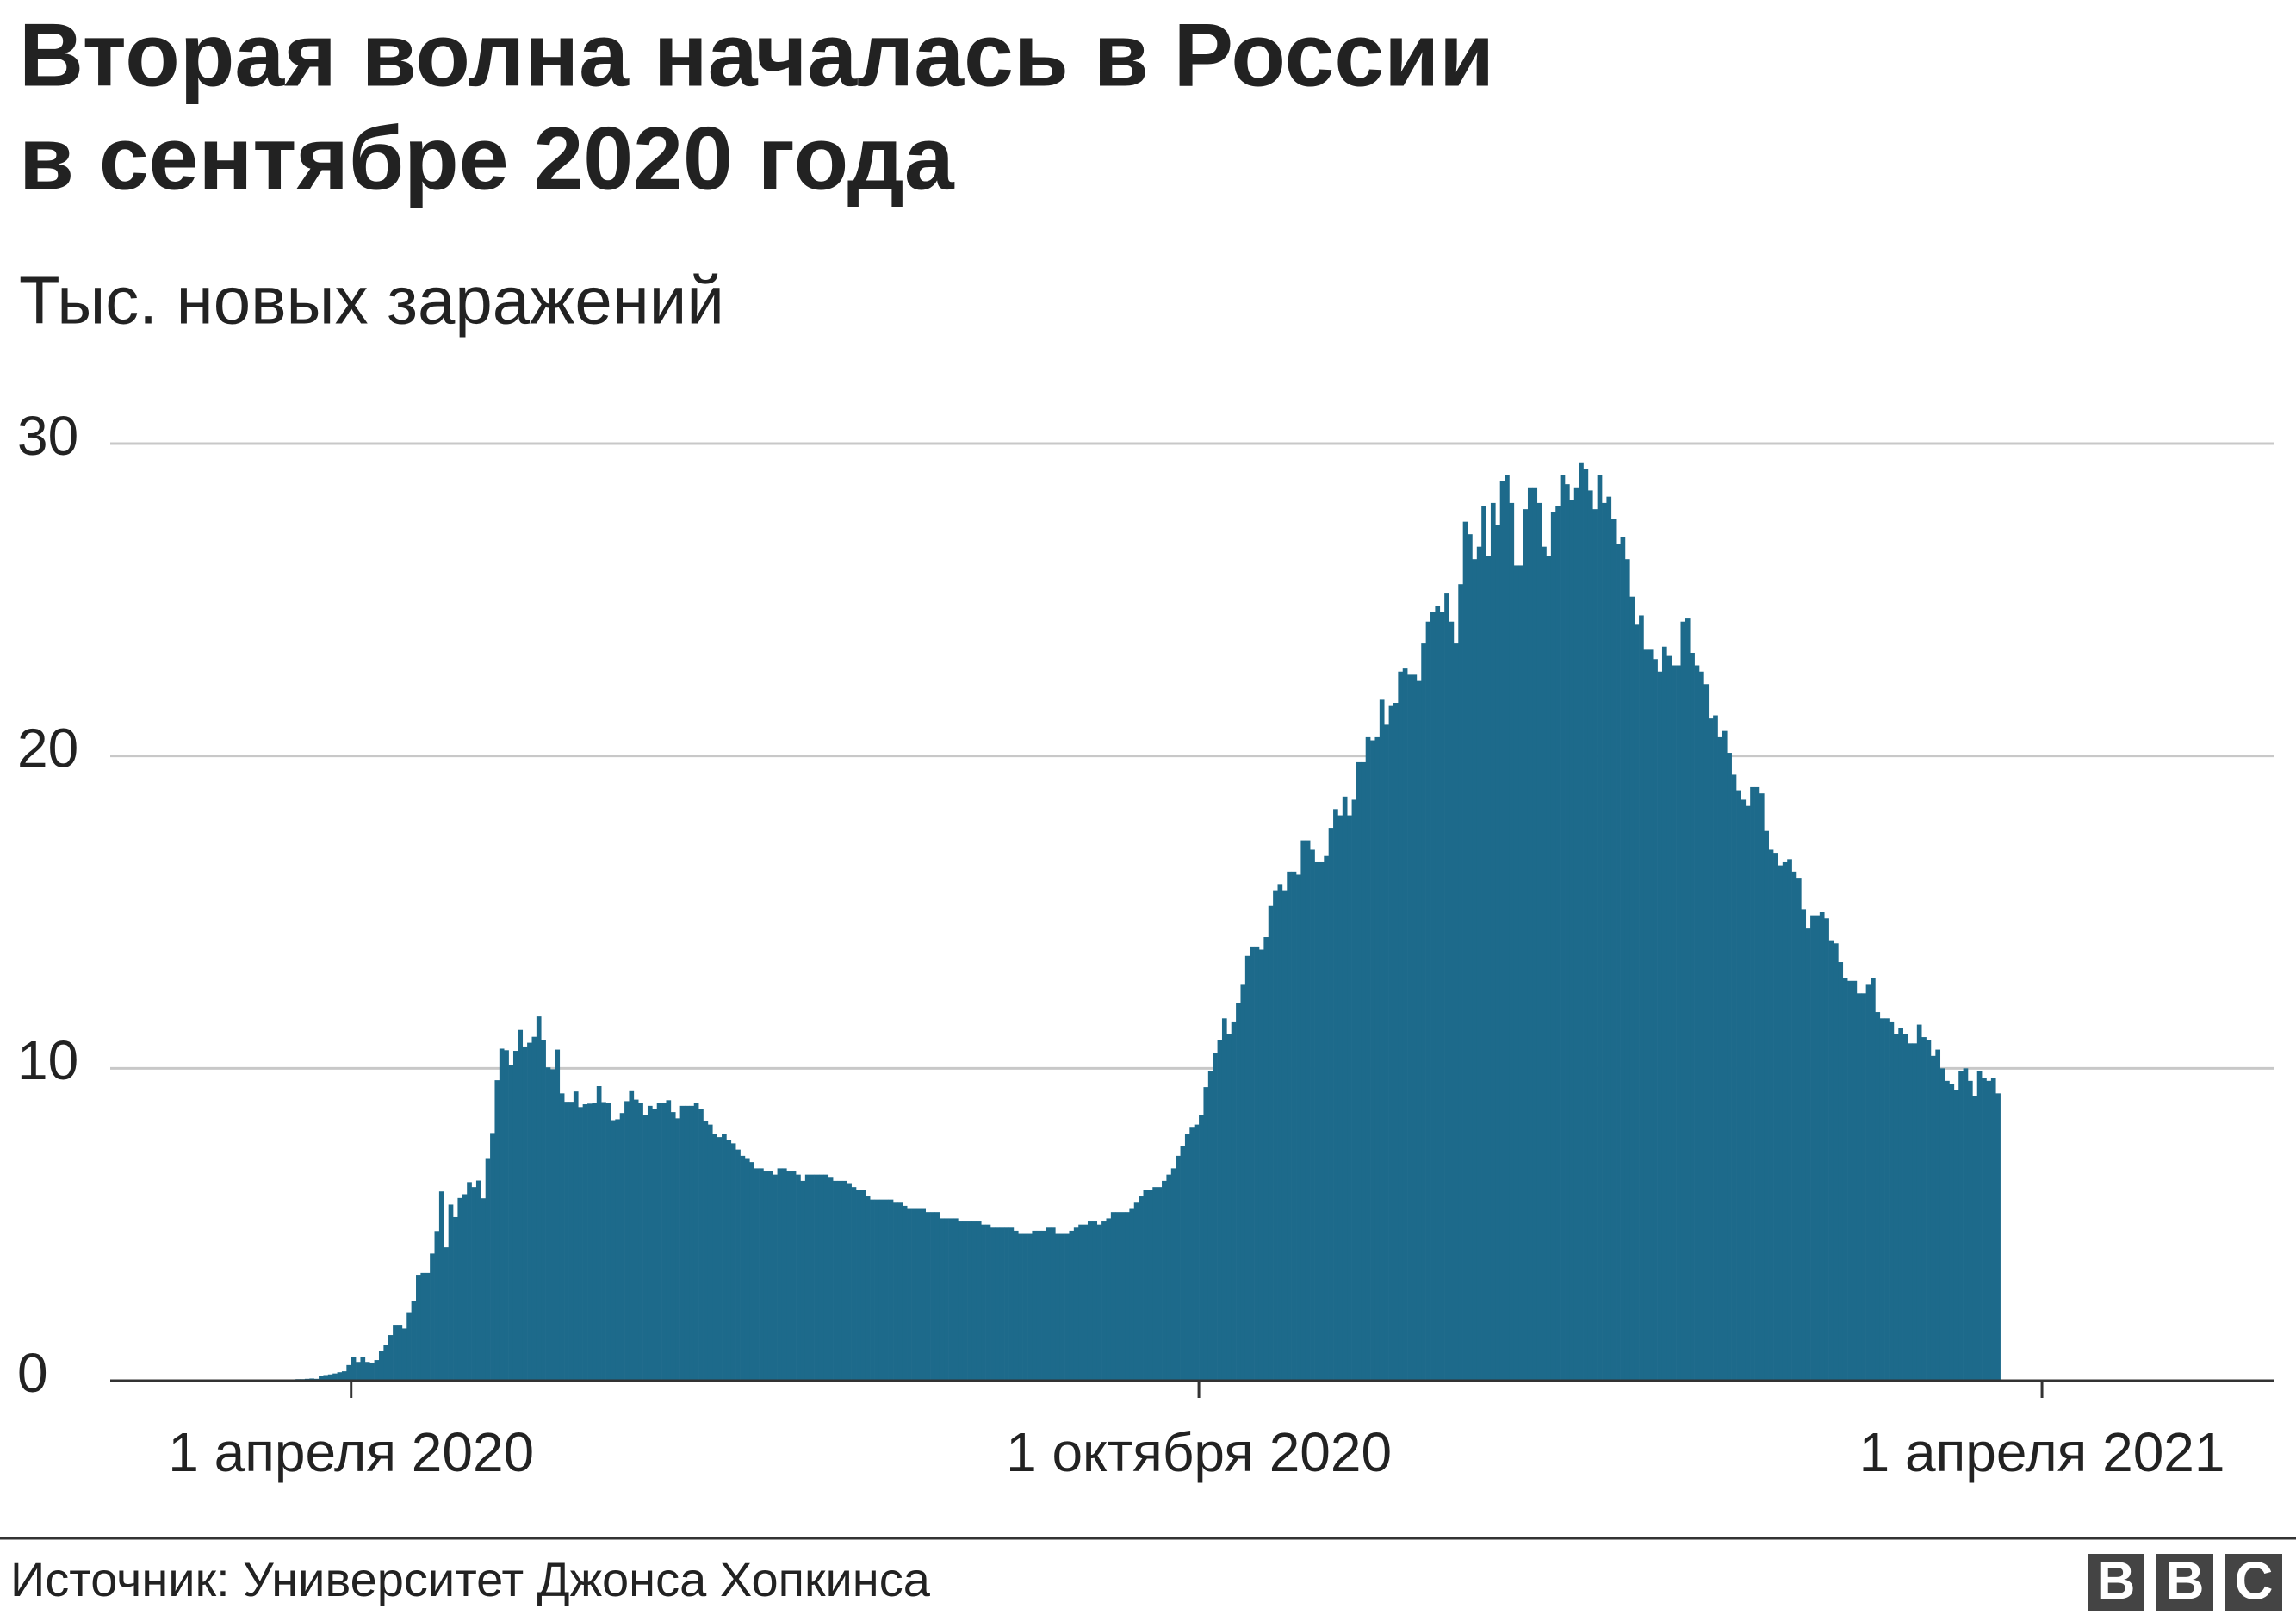  What do you see at coordinates (2185, 1581) in the screenshot?
I see `bbc-logo: B B C` at bounding box center [2185, 1581].